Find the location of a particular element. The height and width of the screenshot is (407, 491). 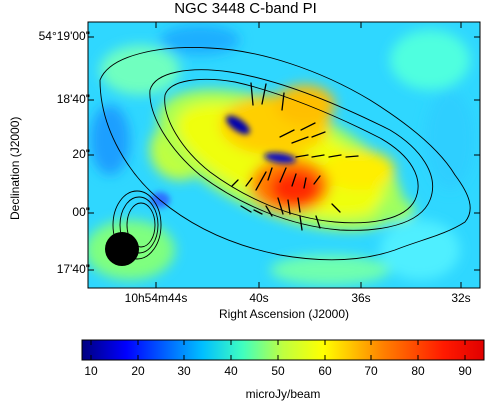

colorbar-tick-label: 30 is located at coordinates (184, 371).